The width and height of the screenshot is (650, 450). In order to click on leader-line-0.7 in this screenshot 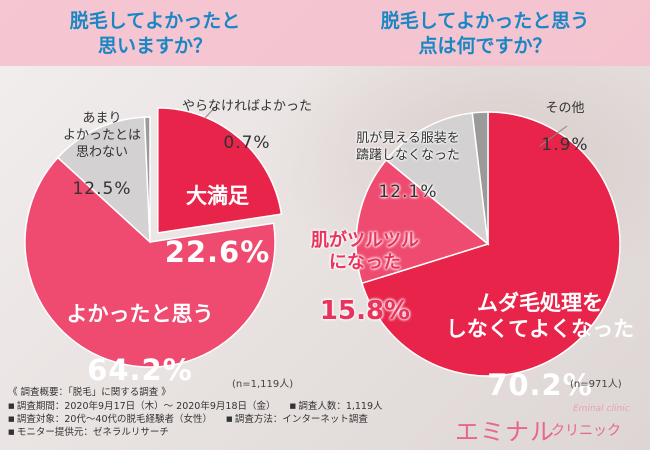, I will do `click(211, 111)`.